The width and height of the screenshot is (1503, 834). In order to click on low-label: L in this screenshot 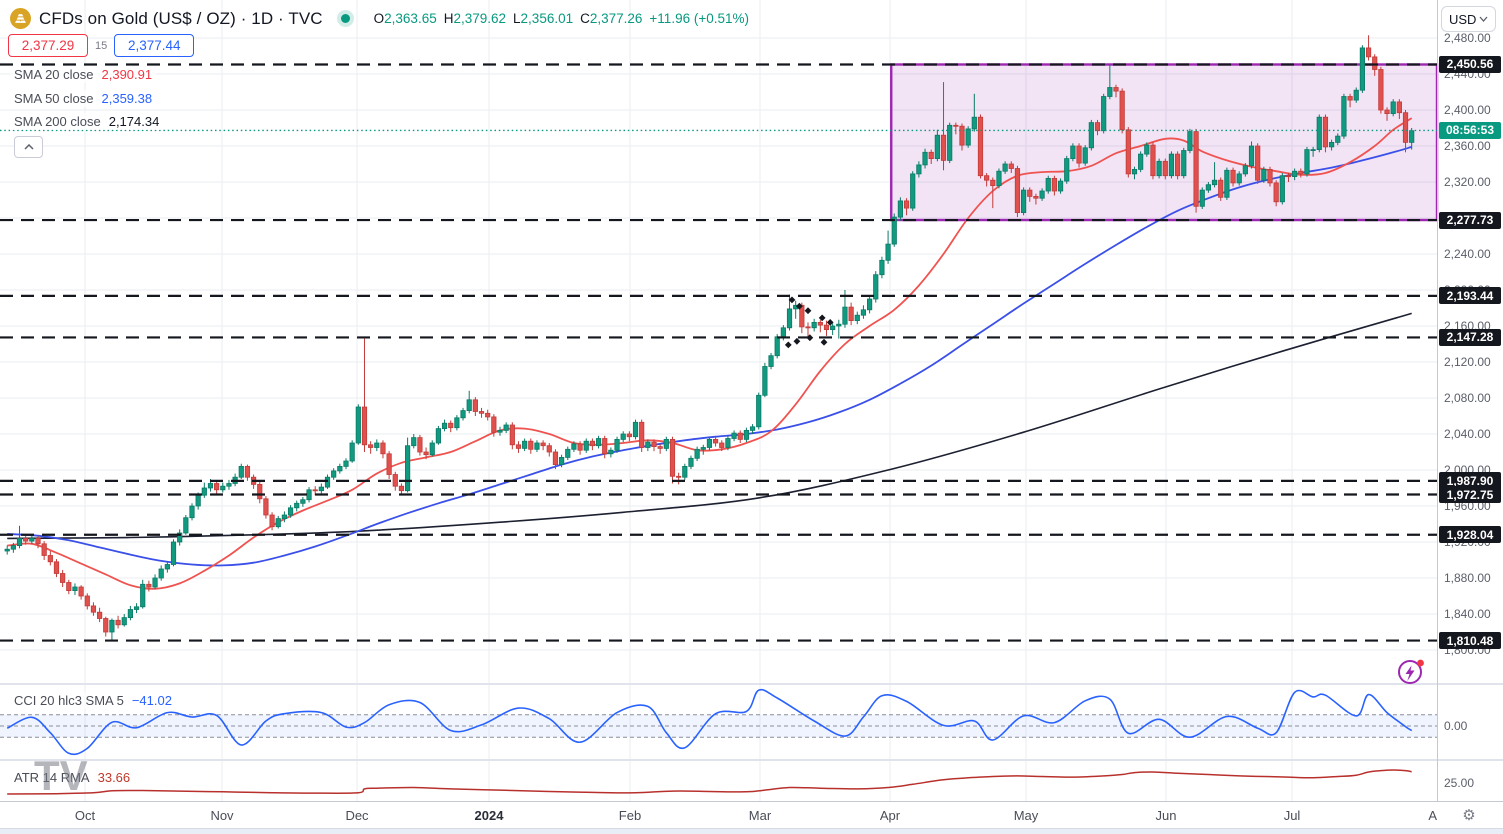, I will do `click(517, 18)`.